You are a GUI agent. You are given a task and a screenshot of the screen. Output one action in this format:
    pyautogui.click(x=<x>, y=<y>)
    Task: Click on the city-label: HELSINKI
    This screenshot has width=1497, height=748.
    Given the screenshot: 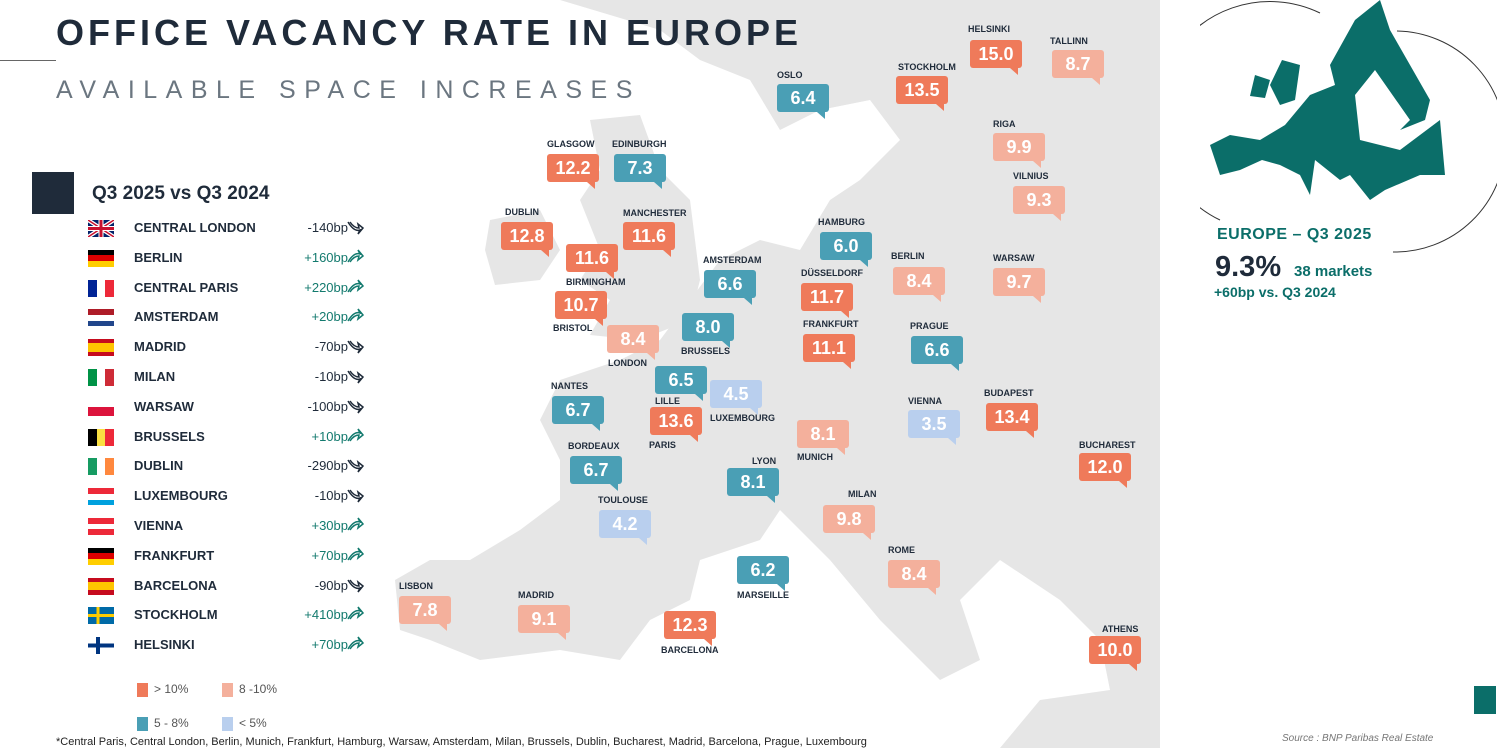 What is the action you would take?
    pyautogui.click(x=989, y=29)
    